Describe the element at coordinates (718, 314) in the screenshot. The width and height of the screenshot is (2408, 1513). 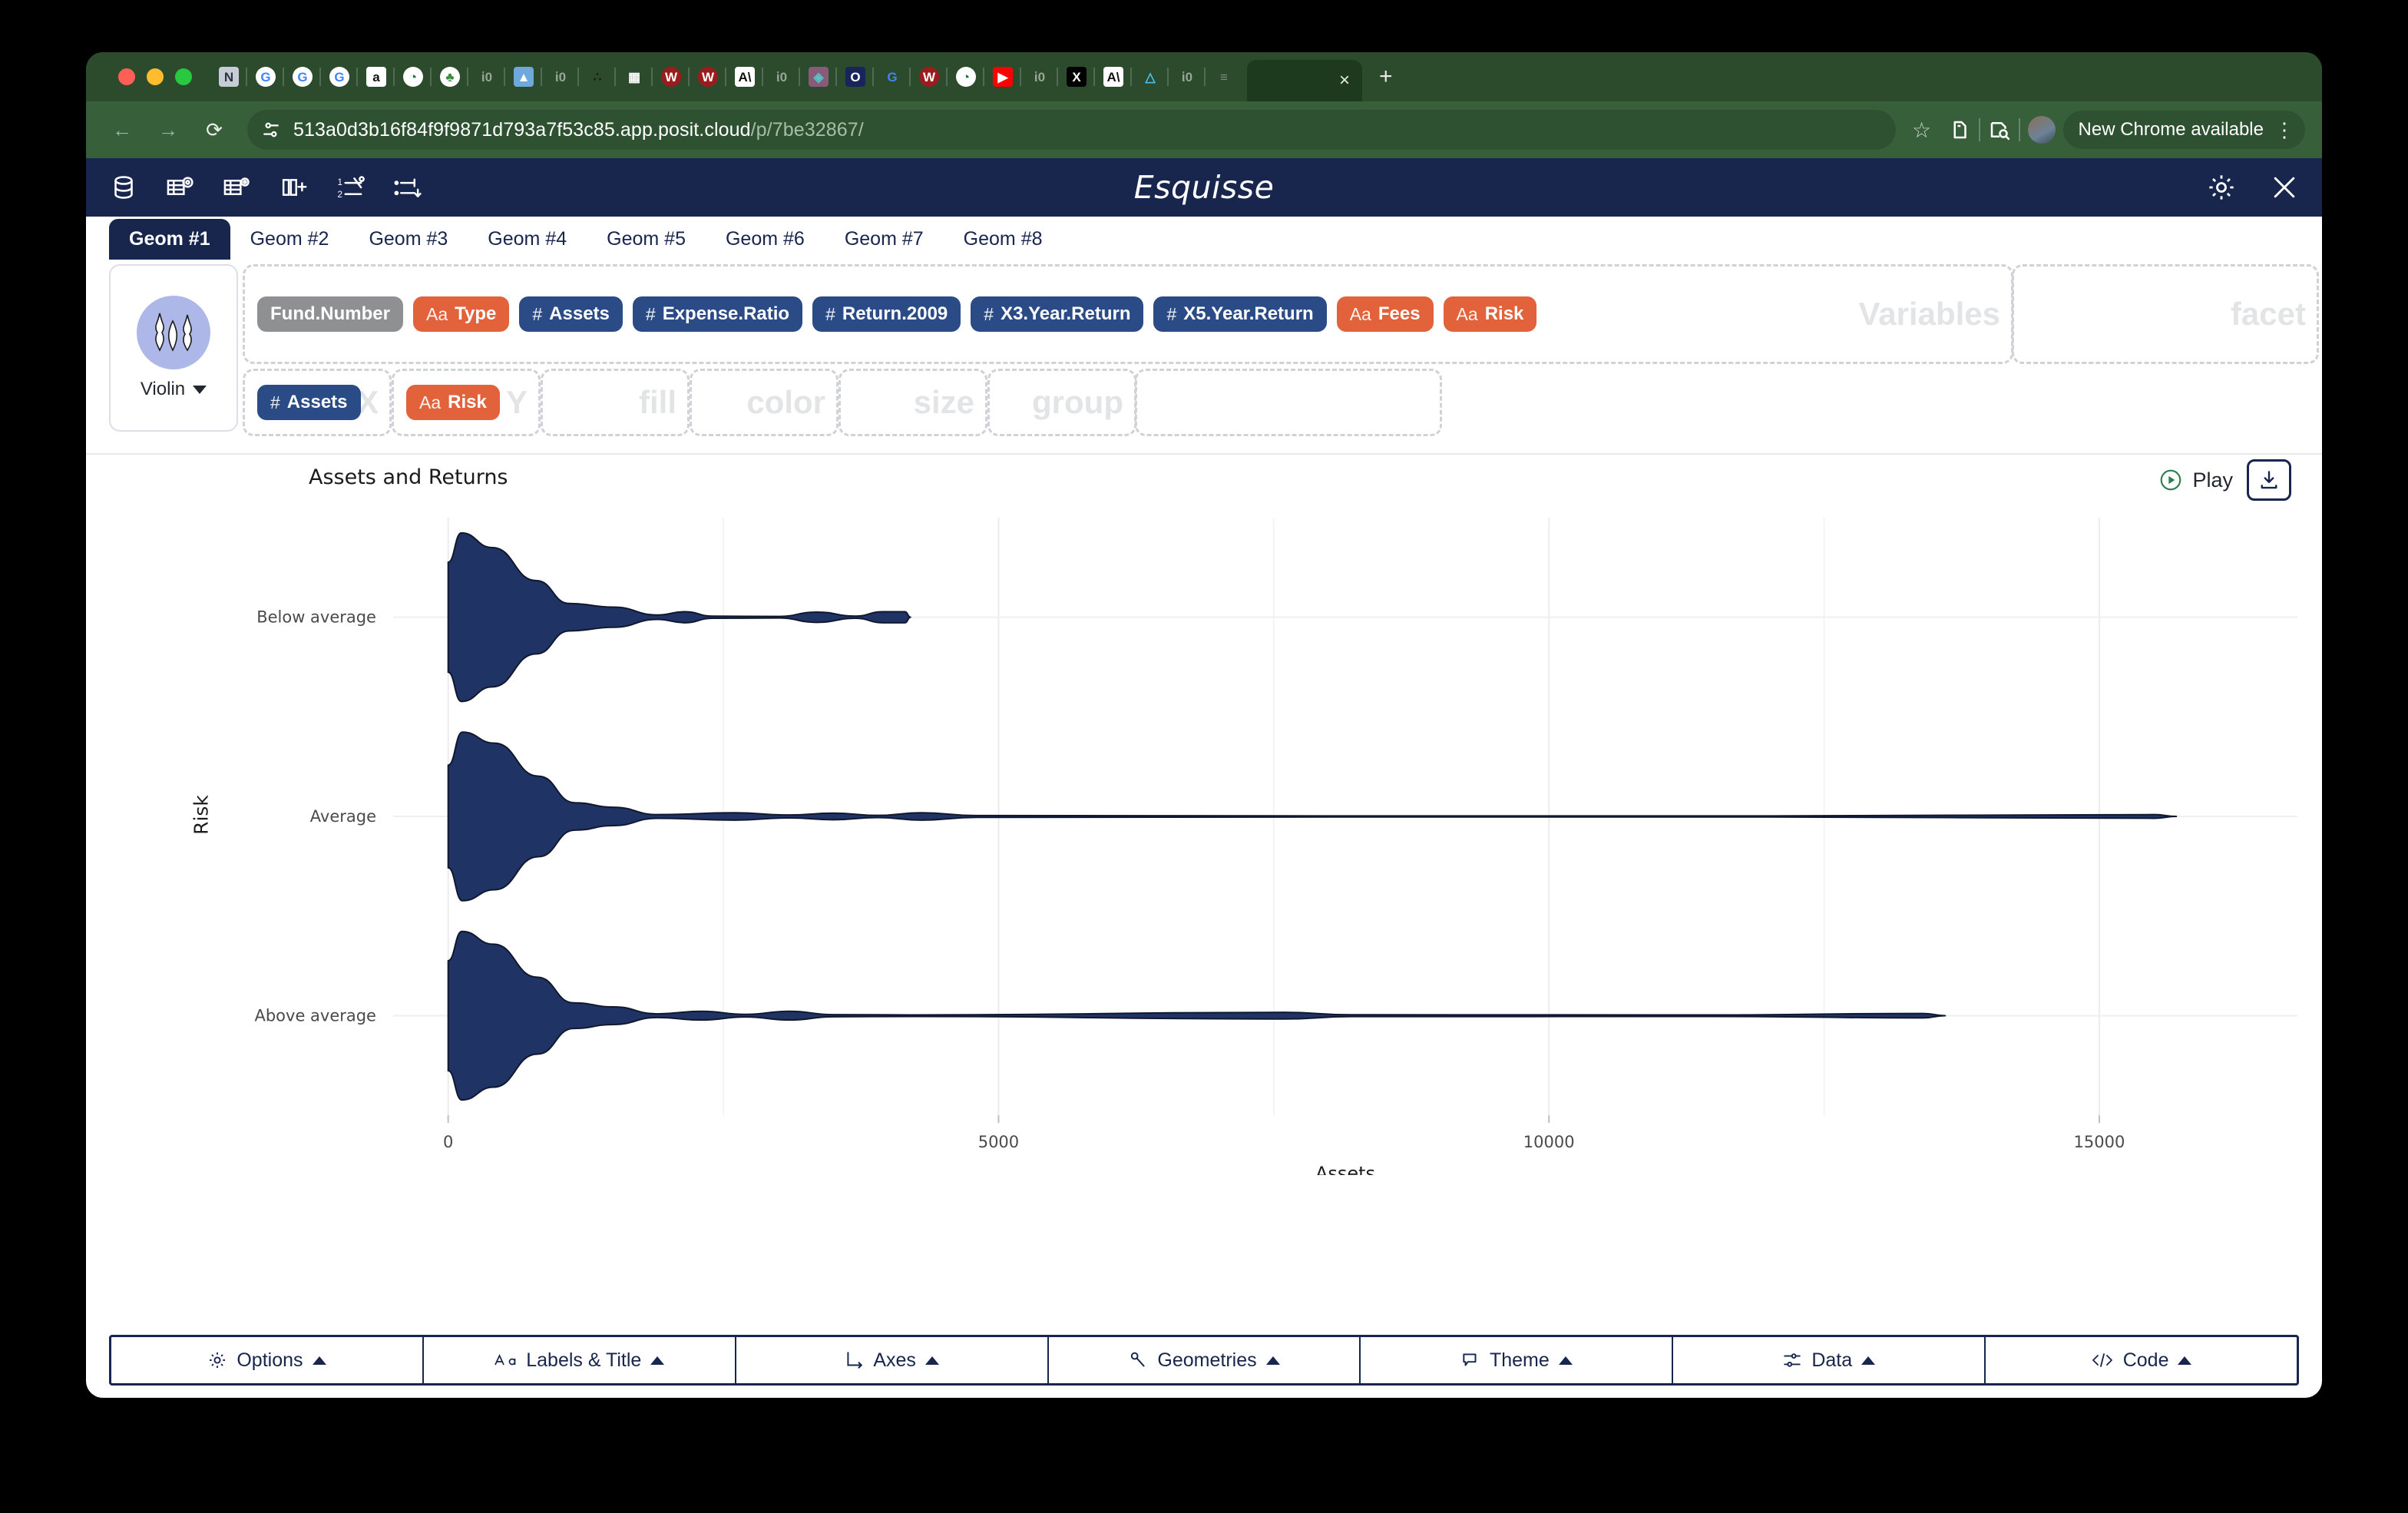
I see `variable-chip-expense-ratio: # Expense.Ratio` at that location.